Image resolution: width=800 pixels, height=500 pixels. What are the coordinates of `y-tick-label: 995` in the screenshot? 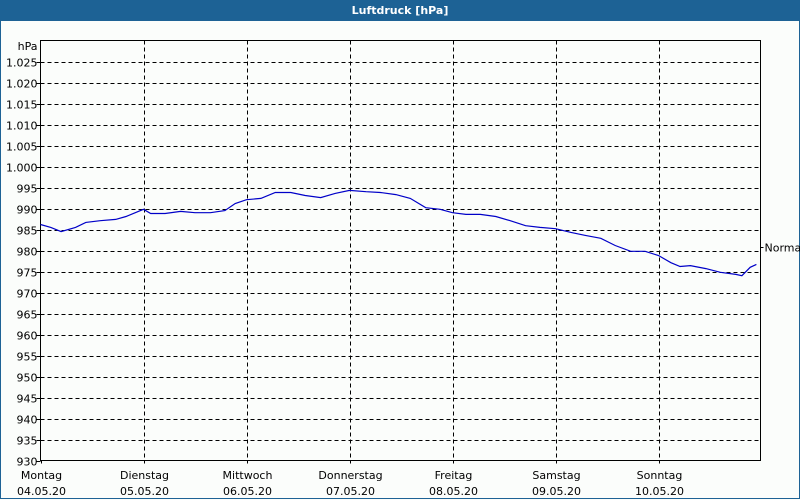 It's located at (27, 189).